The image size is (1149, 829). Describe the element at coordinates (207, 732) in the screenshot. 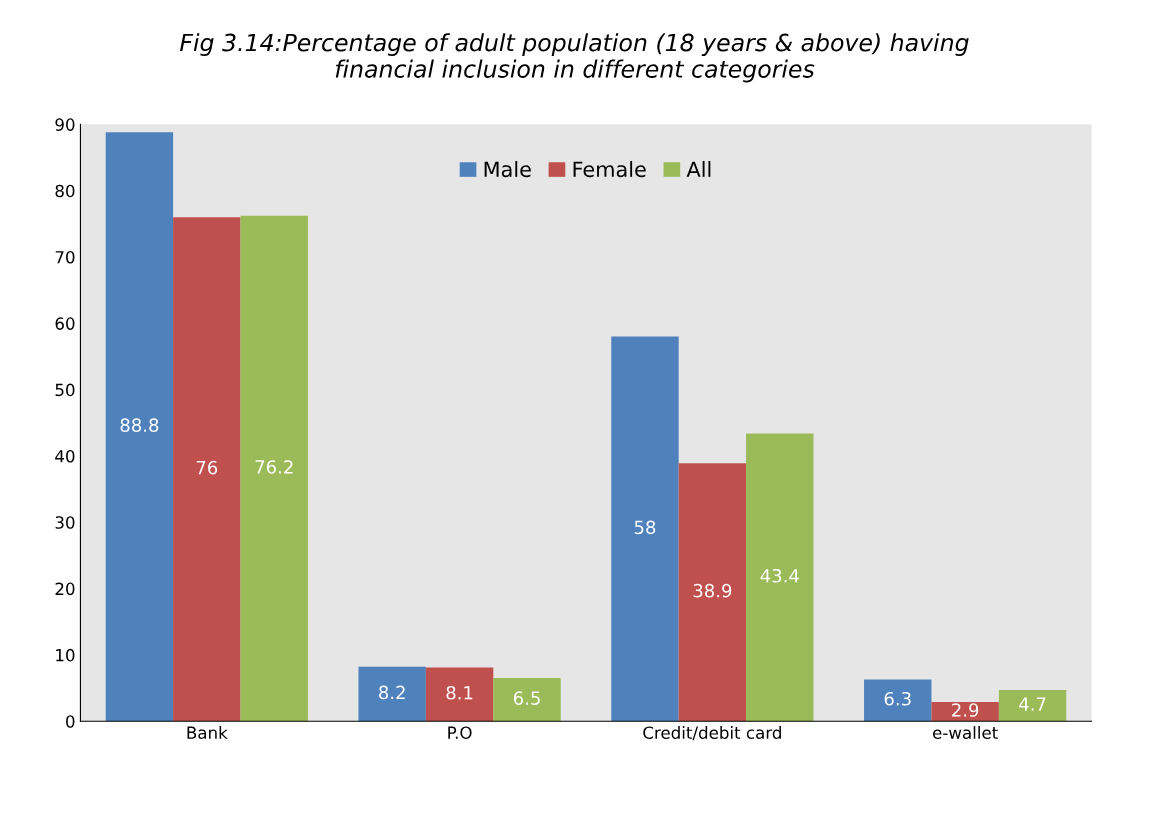

I see `x-tick-label: Bank` at that location.